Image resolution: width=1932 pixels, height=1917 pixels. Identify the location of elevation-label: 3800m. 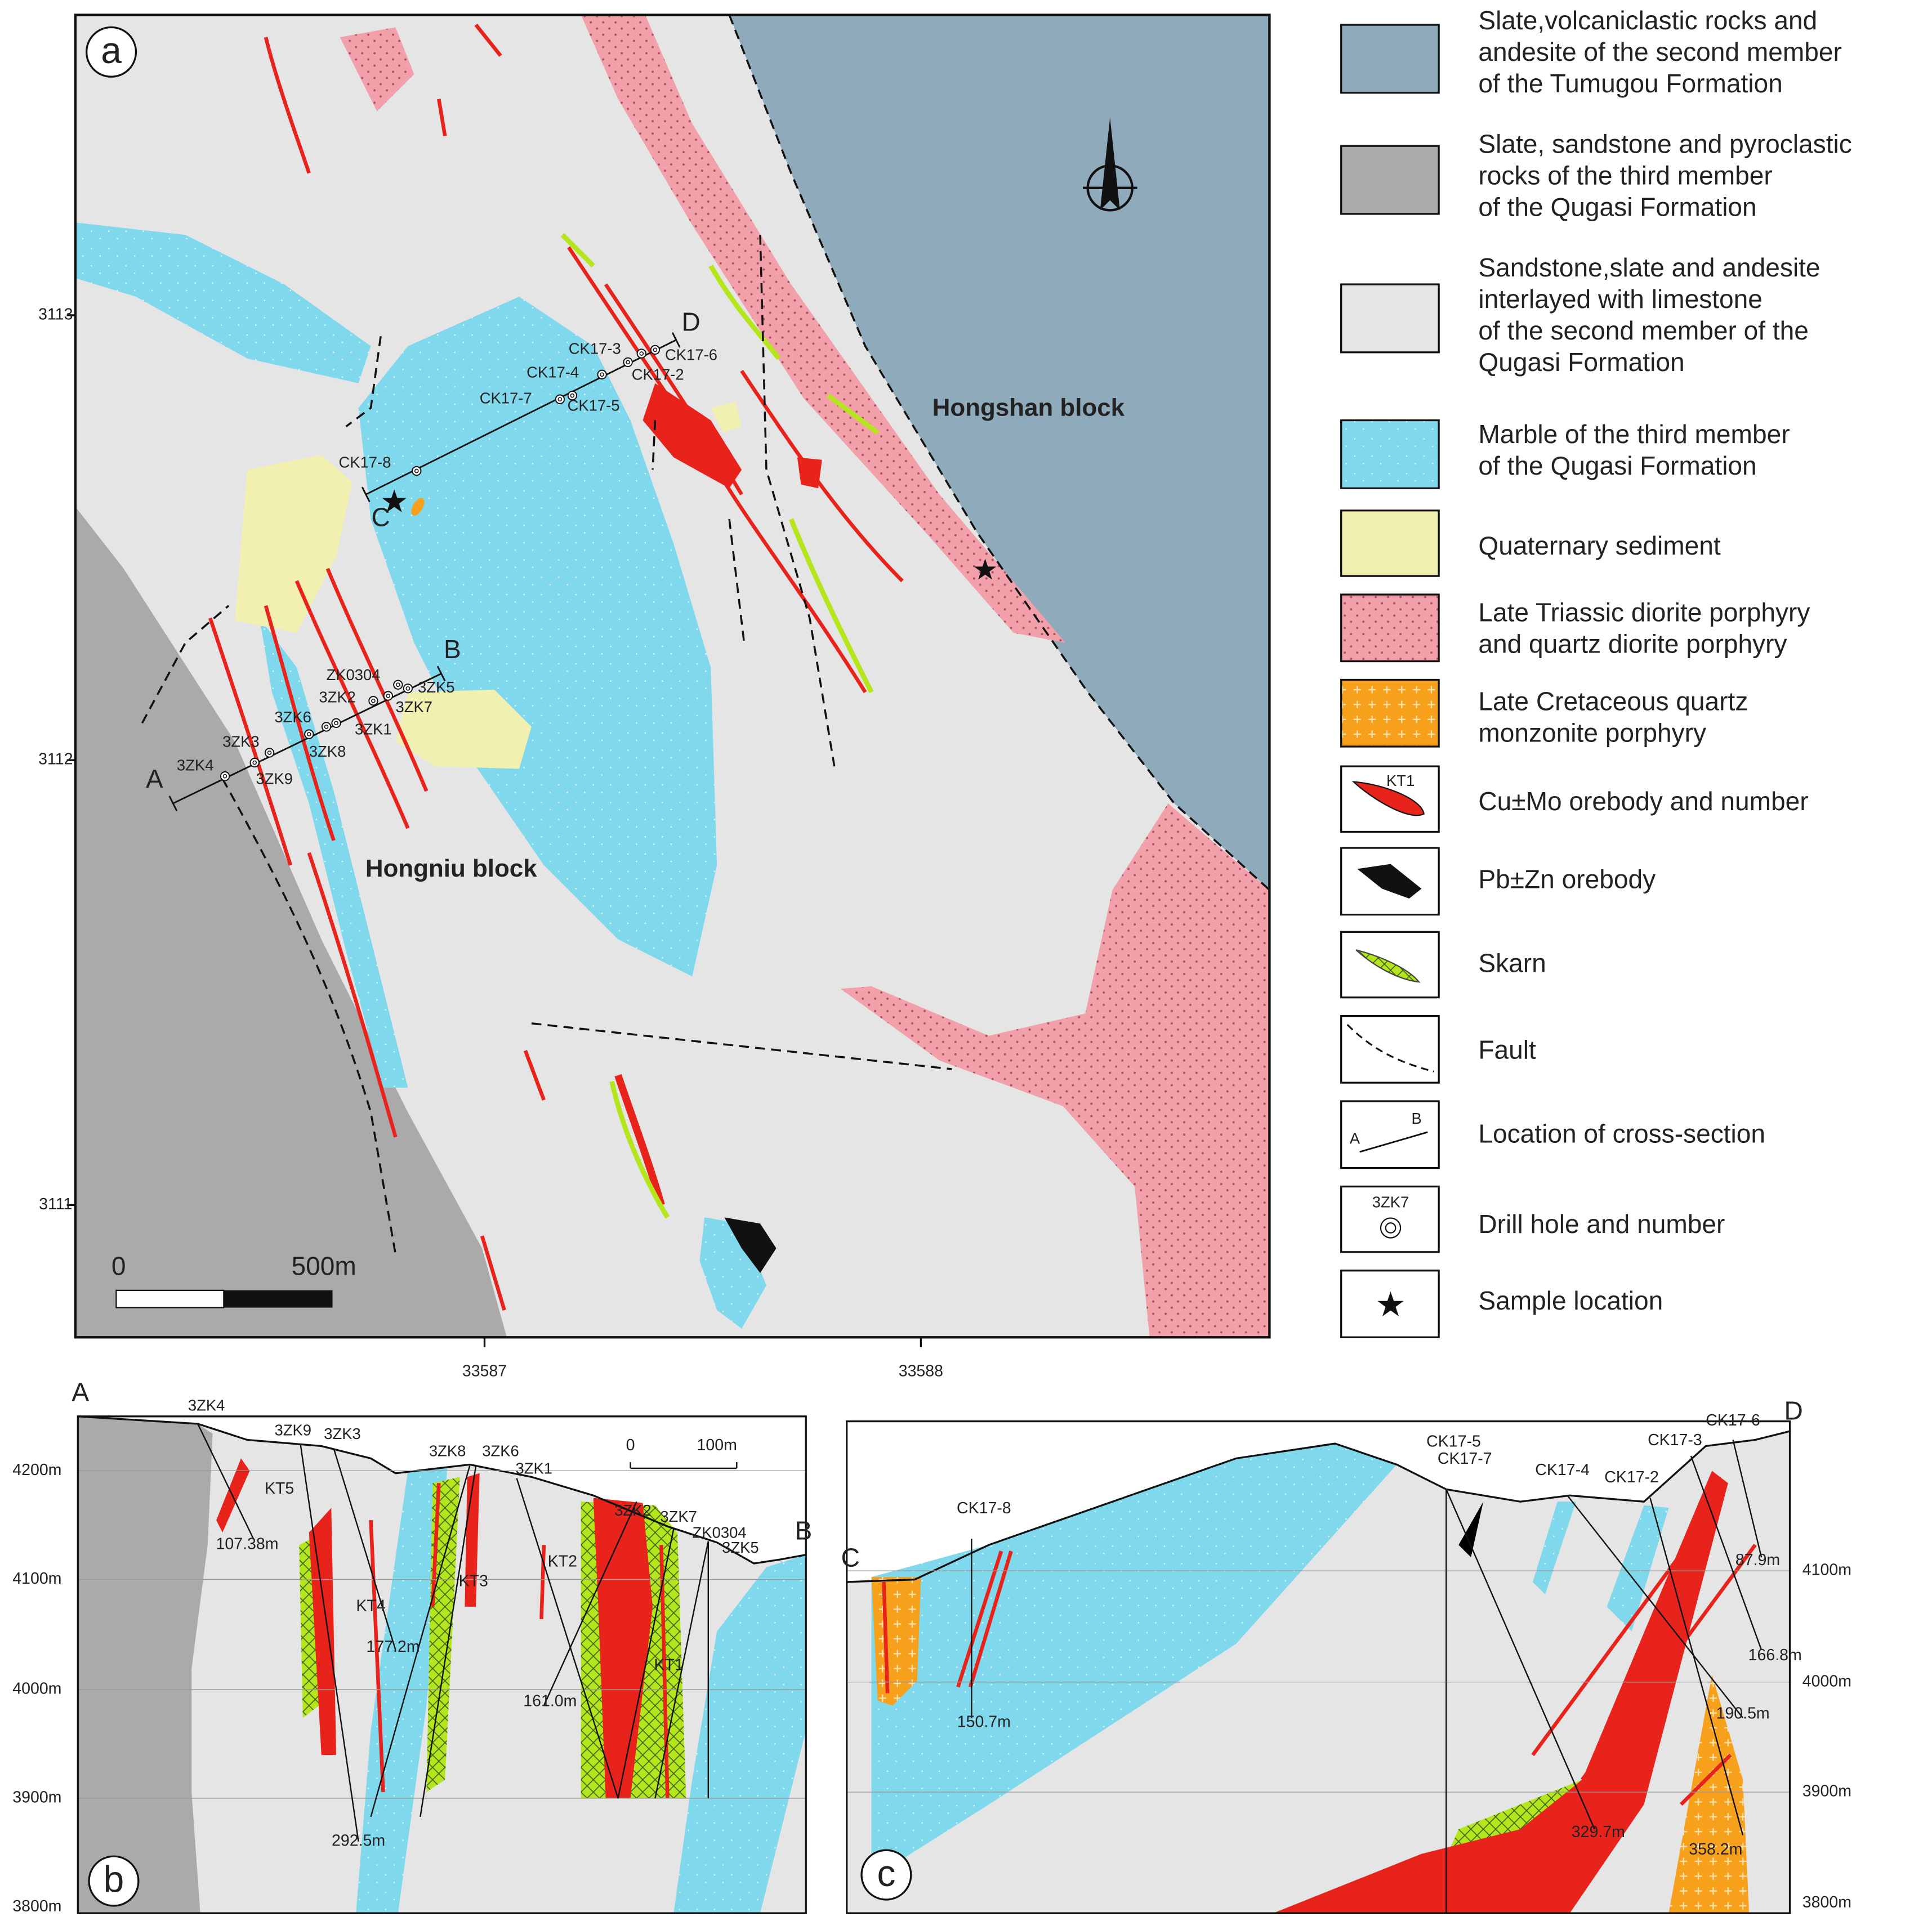
(1826, 1902).